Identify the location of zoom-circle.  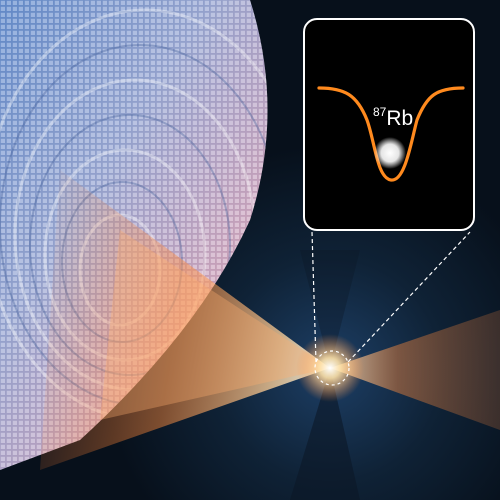
(332, 368).